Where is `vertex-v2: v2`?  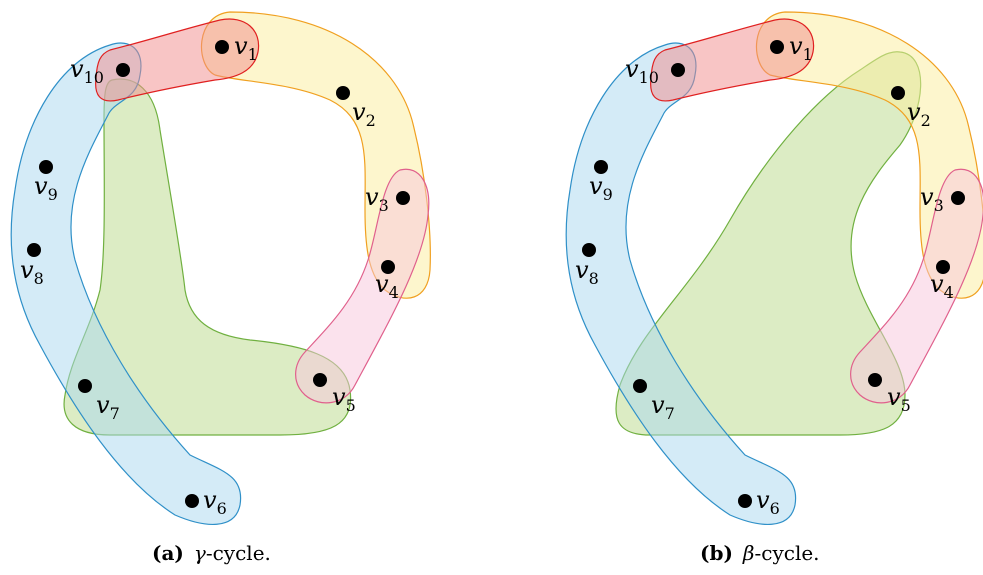 vertex-v2: v2 is located at coordinates (356, 108).